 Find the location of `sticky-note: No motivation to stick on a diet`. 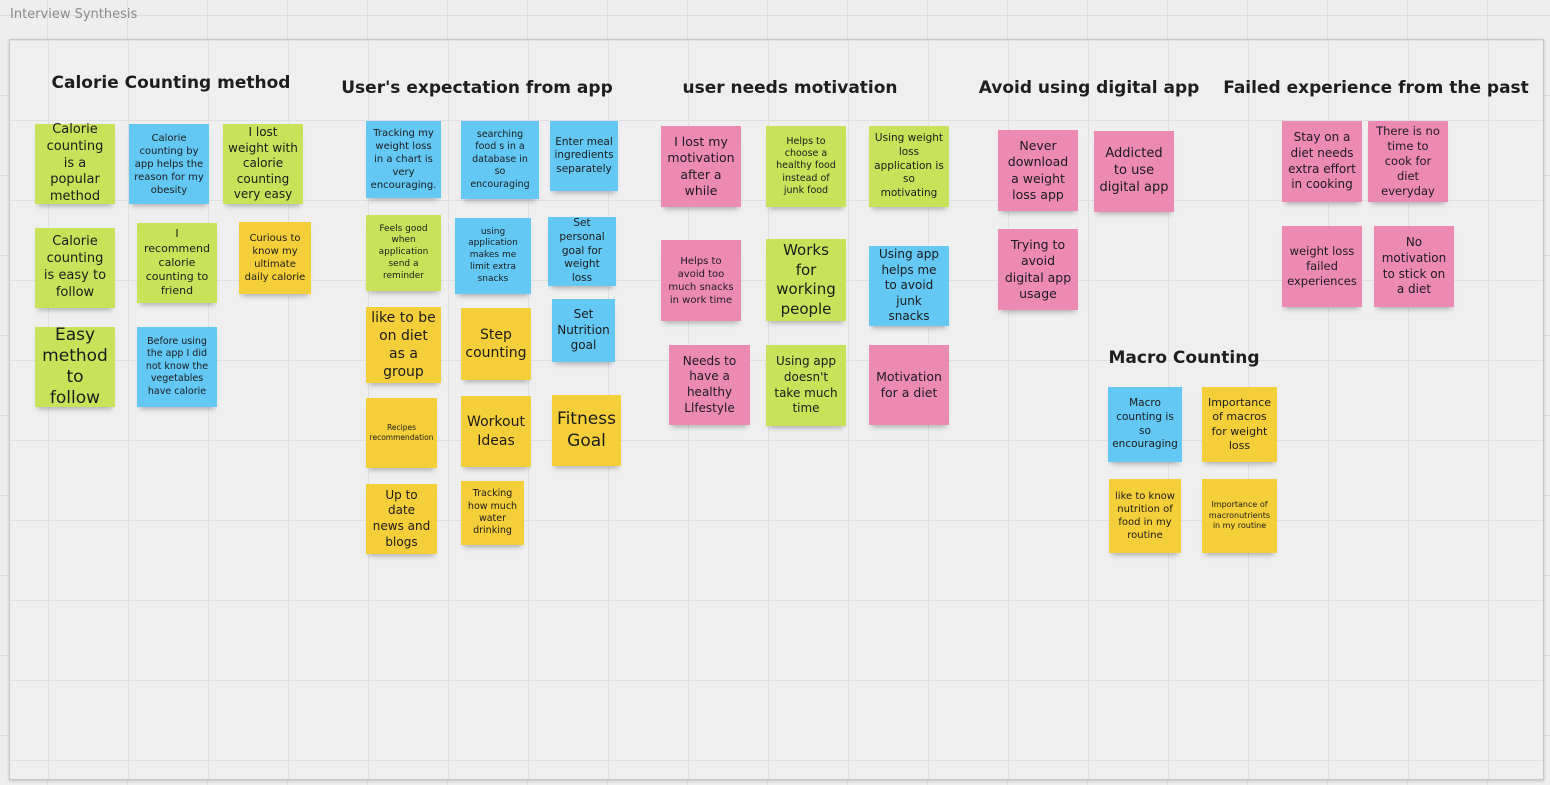

sticky-note: No motivation to stick on a diet is located at coordinates (1414, 266).